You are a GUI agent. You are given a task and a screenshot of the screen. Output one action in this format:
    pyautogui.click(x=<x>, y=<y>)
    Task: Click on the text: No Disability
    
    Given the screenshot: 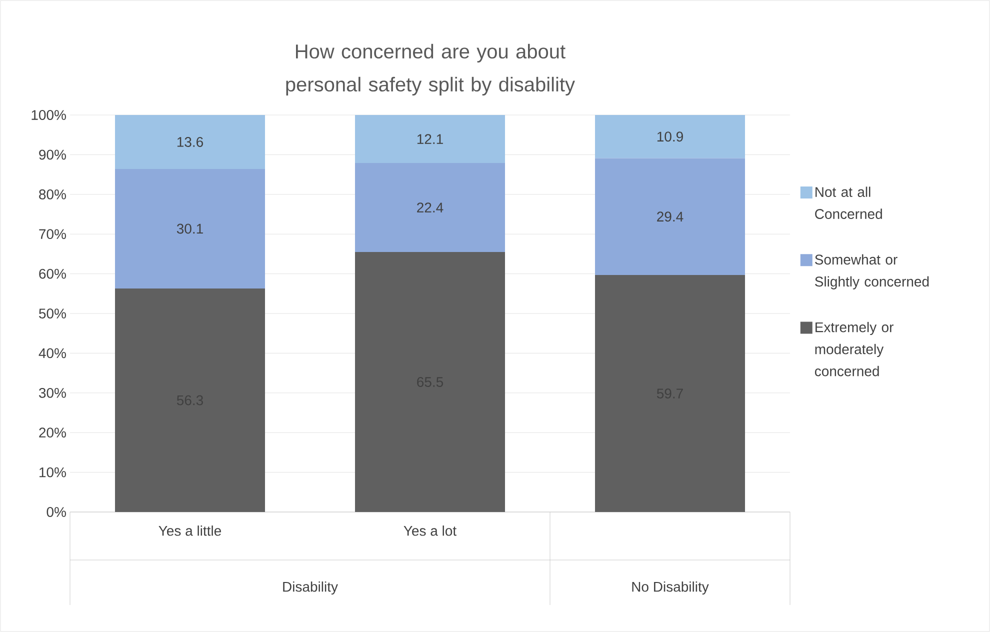 What is the action you would take?
    pyautogui.click(x=670, y=588)
    